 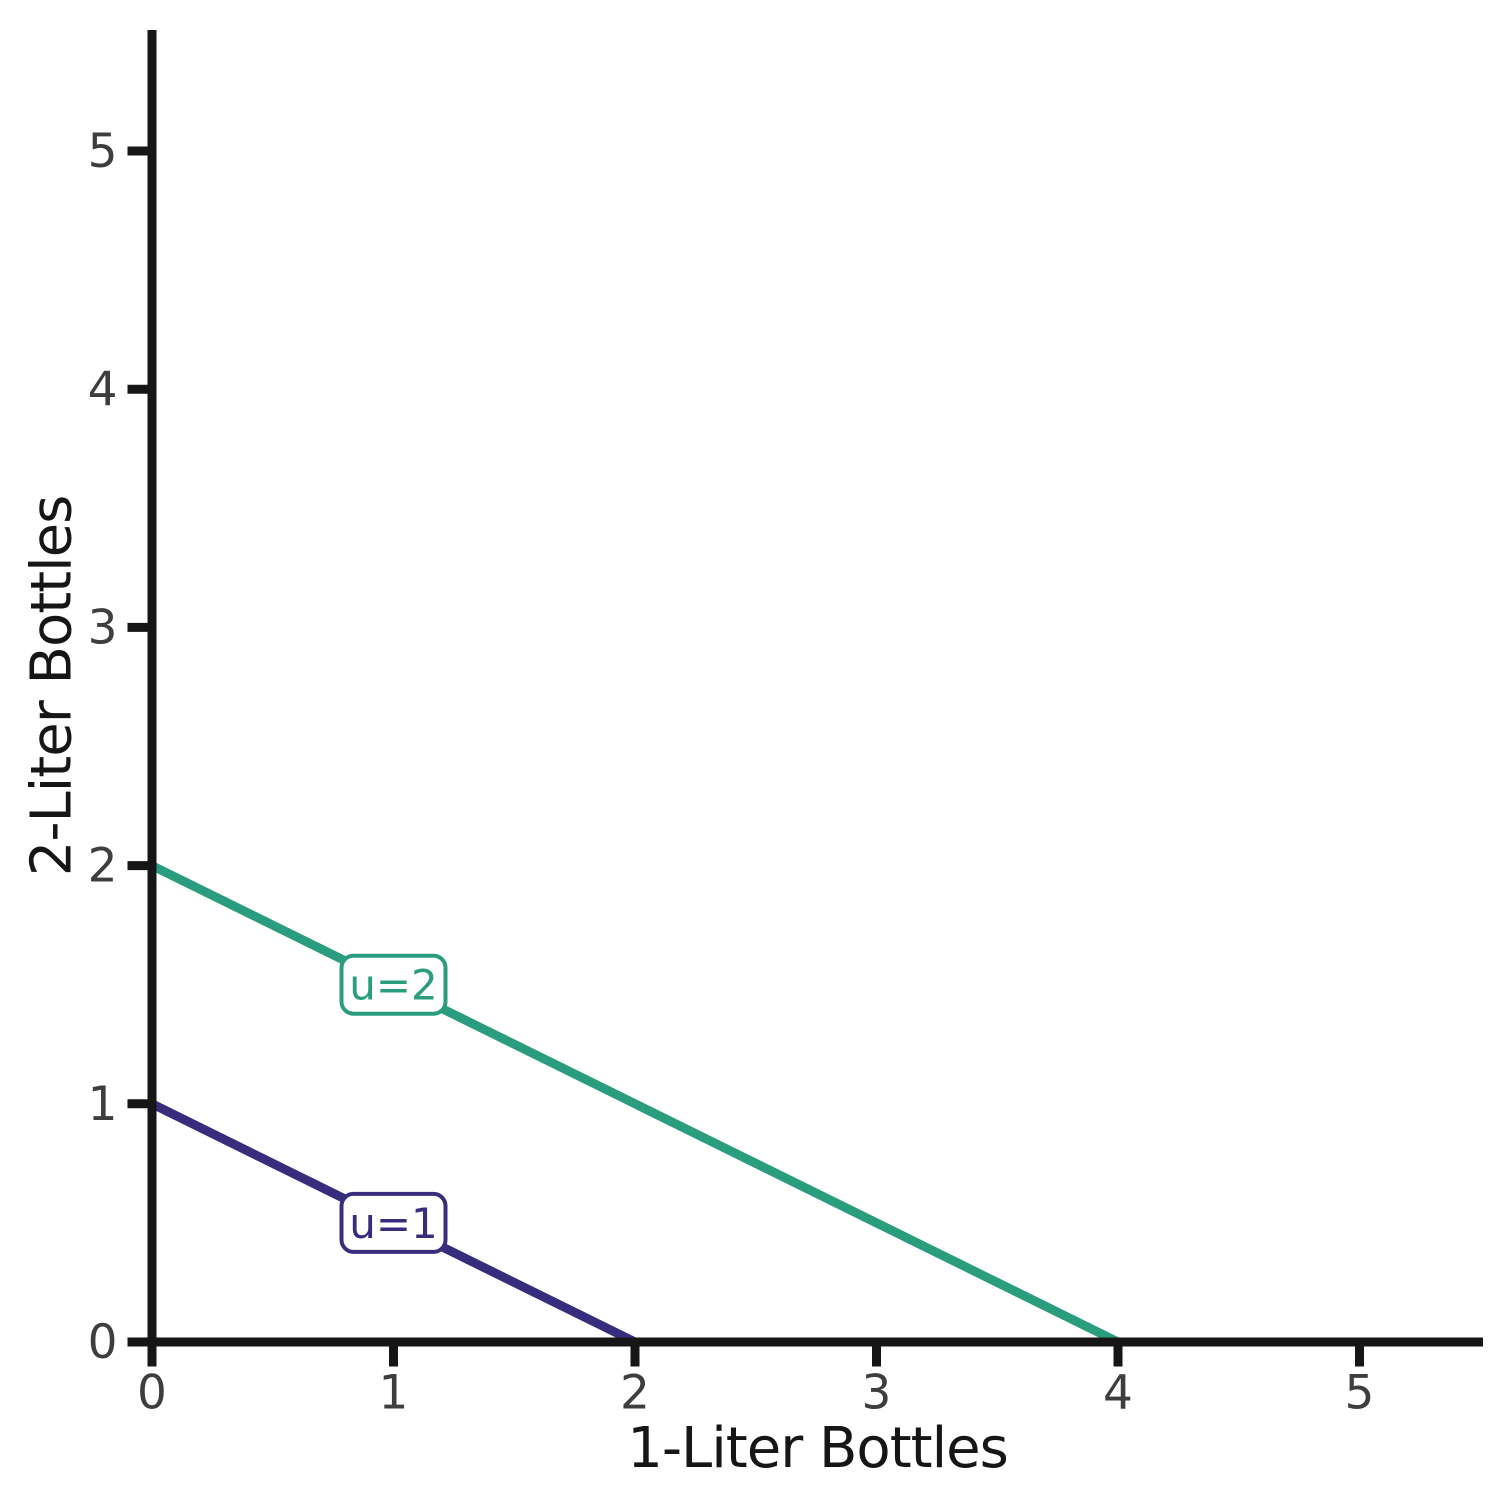 What do you see at coordinates (103, 389) in the screenshot?
I see `y-tick-label: 4` at bounding box center [103, 389].